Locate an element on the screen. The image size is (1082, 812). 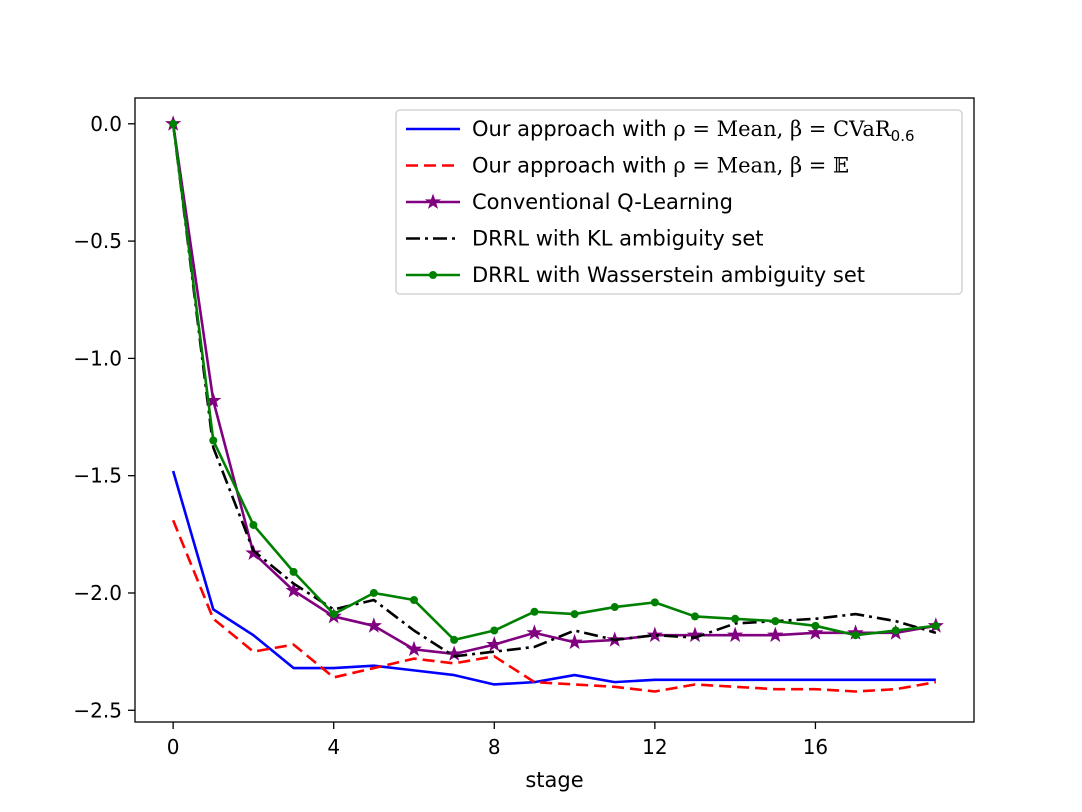
y-tick-label: −2.0 is located at coordinates (97, 593).